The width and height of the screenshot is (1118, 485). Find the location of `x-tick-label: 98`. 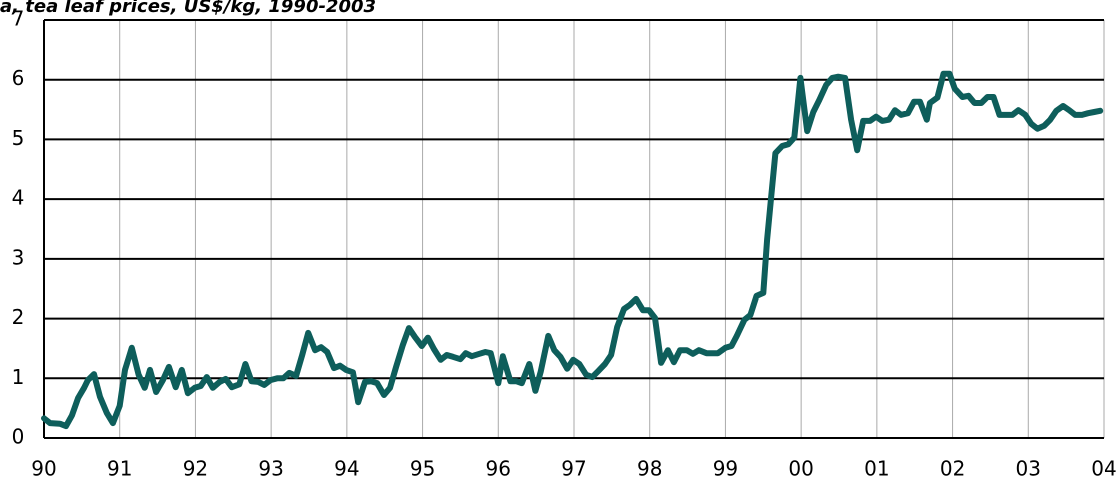

x-tick-label: 98 is located at coordinates (649, 469).